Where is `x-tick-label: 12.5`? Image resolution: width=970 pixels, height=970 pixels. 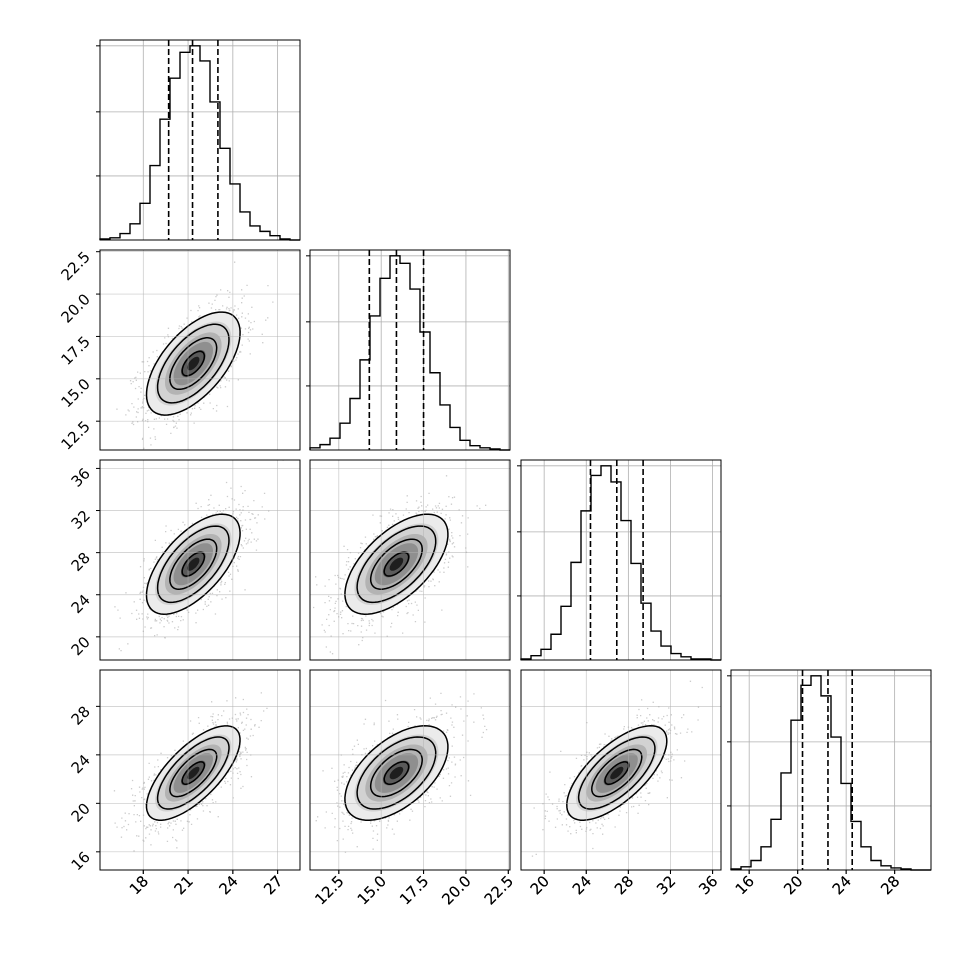 x-tick-label: 12.5 is located at coordinates (329, 890).